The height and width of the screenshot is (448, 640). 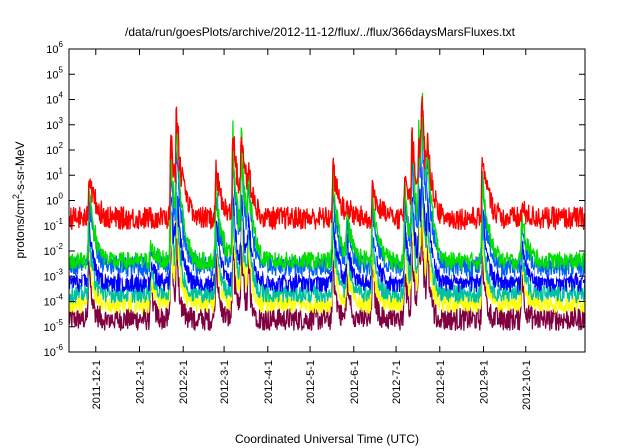 What do you see at coordinates (20, 167) in the screenshot?
I see `y-axis-label-rest: -s-sr-MeV` at bounding box center [20, 167].